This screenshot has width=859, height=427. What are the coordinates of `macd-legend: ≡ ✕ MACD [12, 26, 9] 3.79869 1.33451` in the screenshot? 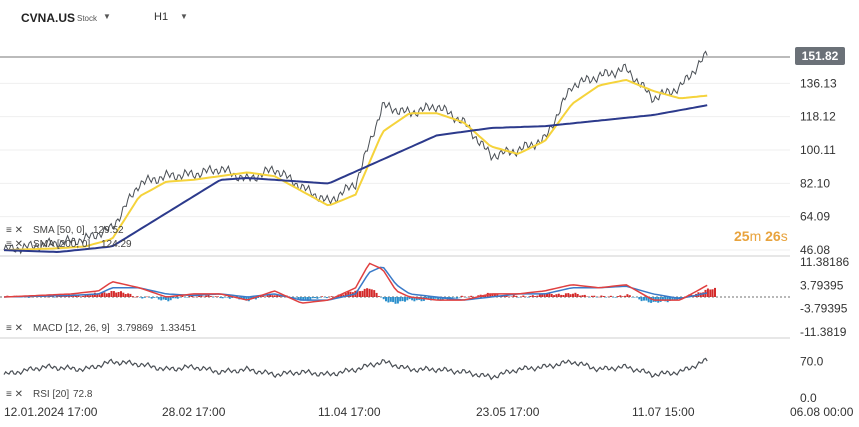 It's located at (101, 328).